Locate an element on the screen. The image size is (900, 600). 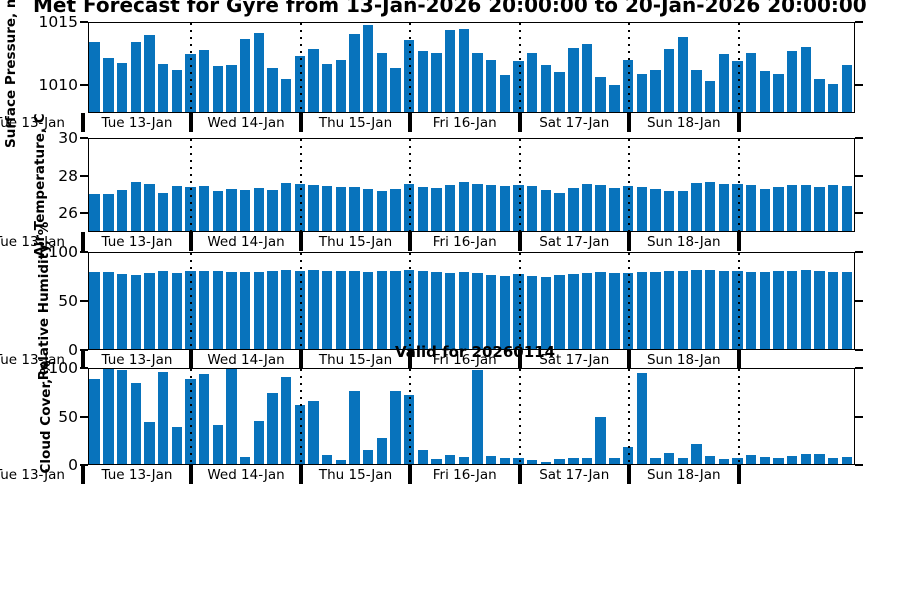
xtick-day-label: Sun 18-Jan is located at coordinates (683, 360).